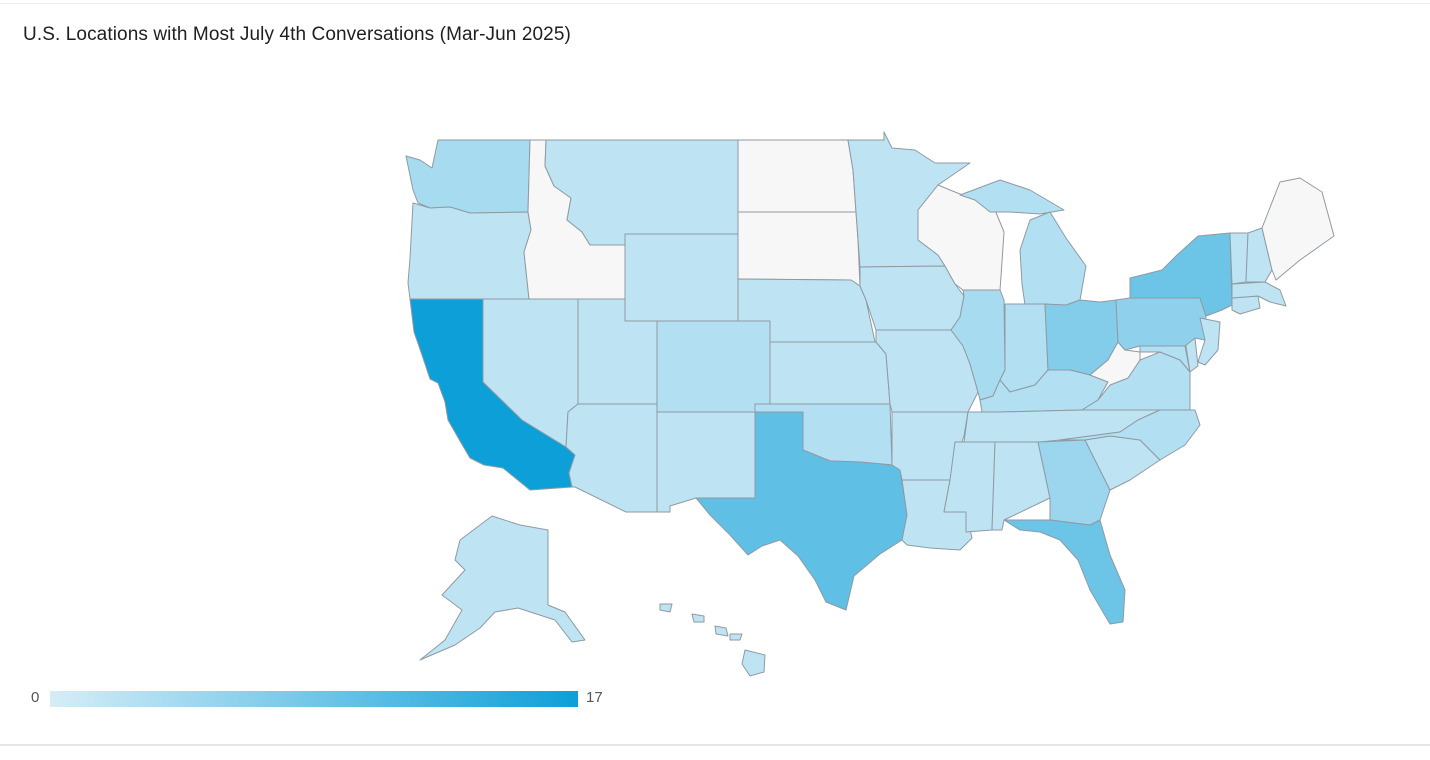 The width and height of the screenshot is (1430, 760). Describe the element at coordinates (594, 697) in the screenshot. I see `legend-max-label: 17` at that location.